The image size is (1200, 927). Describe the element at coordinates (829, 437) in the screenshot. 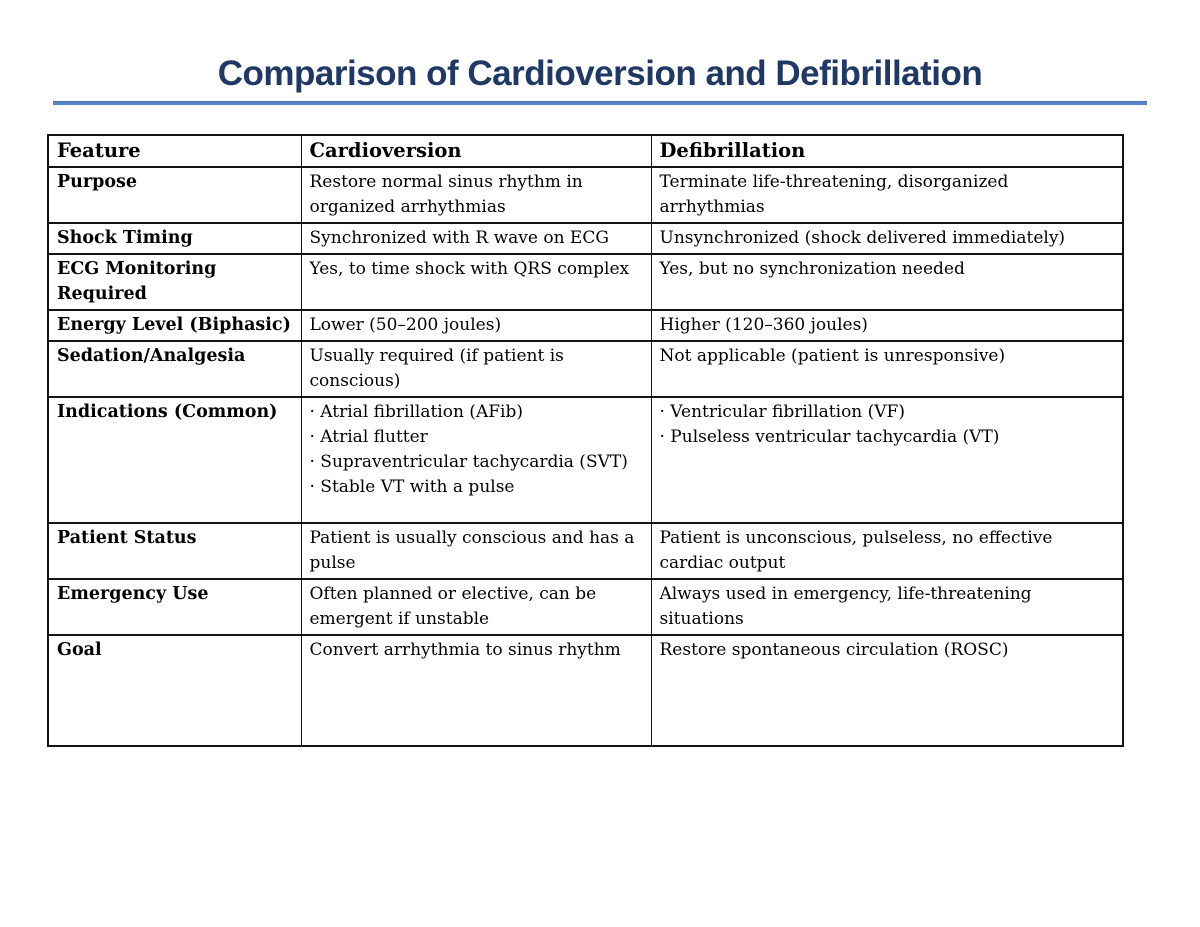

I see `bullet-item: · Pulseless ventricular tachycardia (VT)` at that location.